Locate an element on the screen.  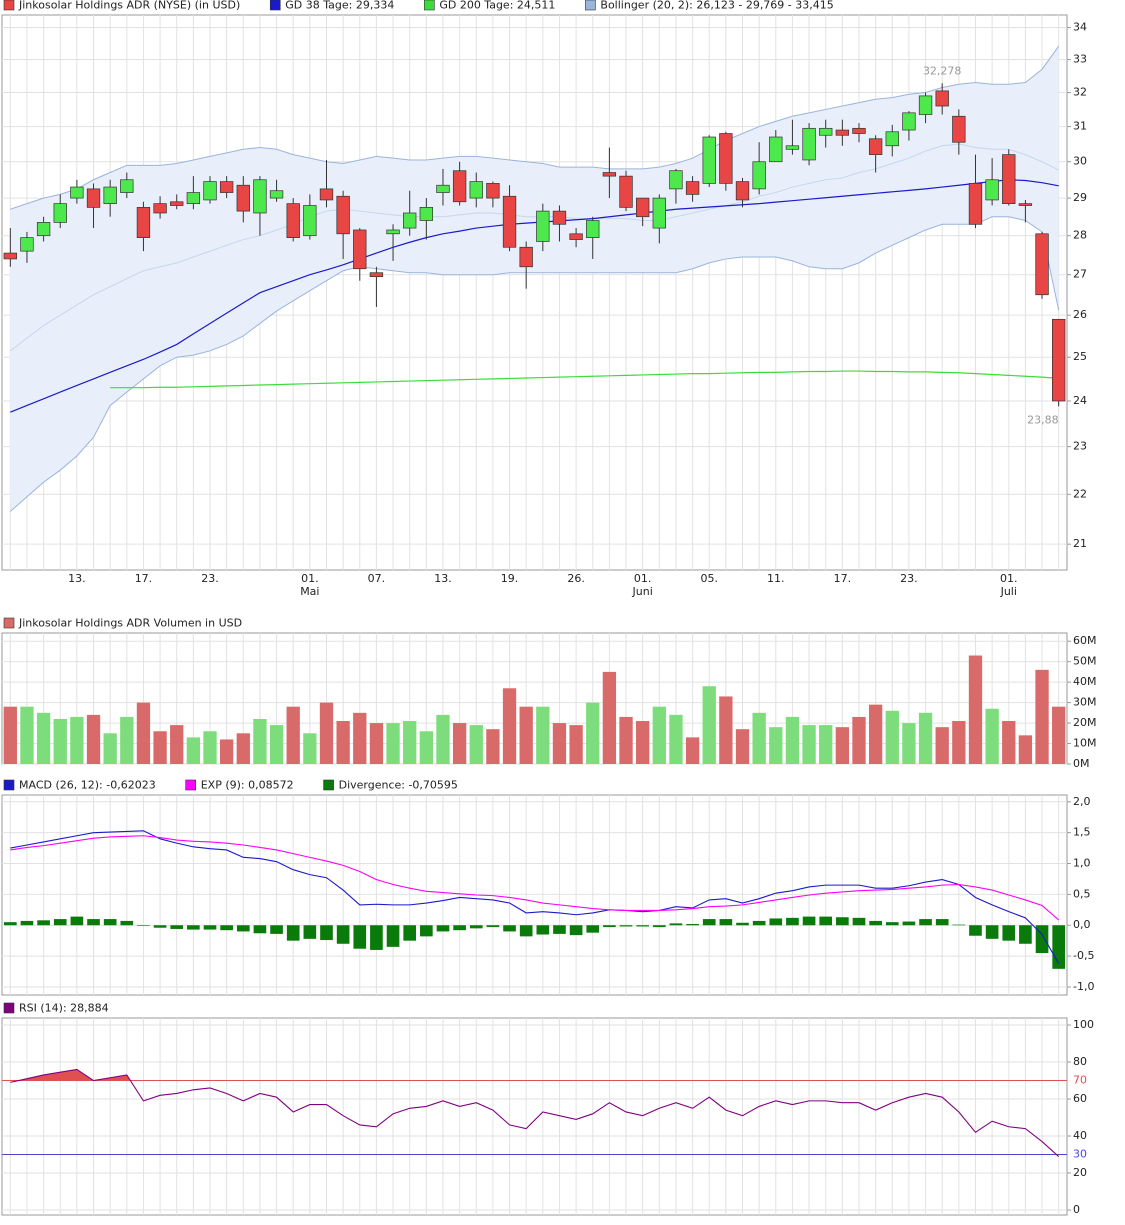
y-tick-label: 100 is located at coordinates (1083, 1024).